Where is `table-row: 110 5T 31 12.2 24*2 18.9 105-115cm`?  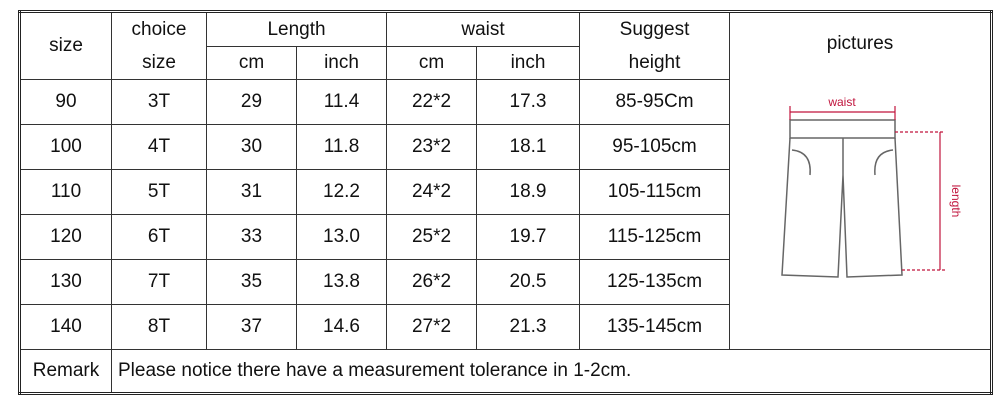
table-row: 110 5T 31 12.2 24*2 18.9 105-115cm is located at coordinates (505, 192).